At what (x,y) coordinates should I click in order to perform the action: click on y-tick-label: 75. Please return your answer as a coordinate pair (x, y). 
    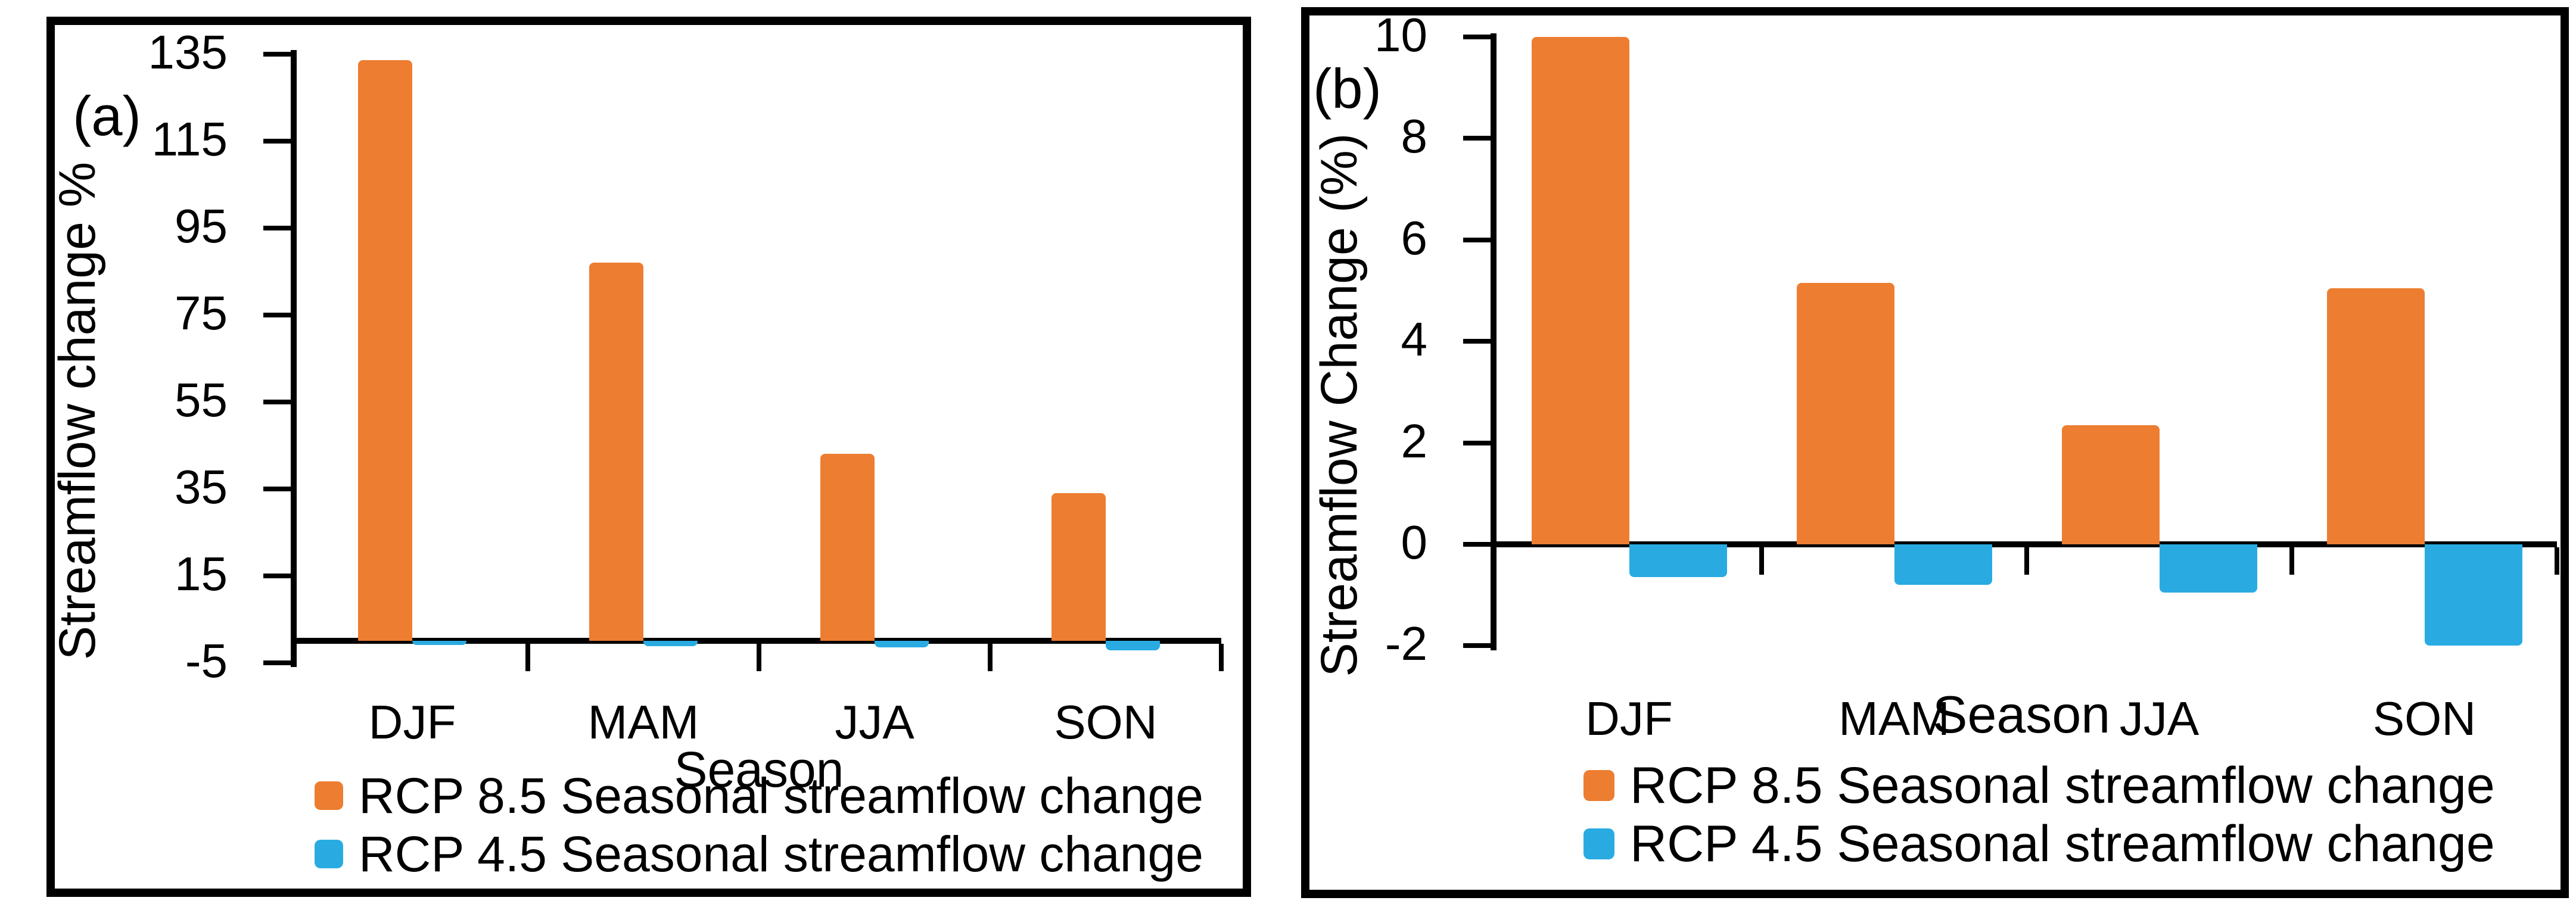
    Looking at the image, I should click on (201, 312).